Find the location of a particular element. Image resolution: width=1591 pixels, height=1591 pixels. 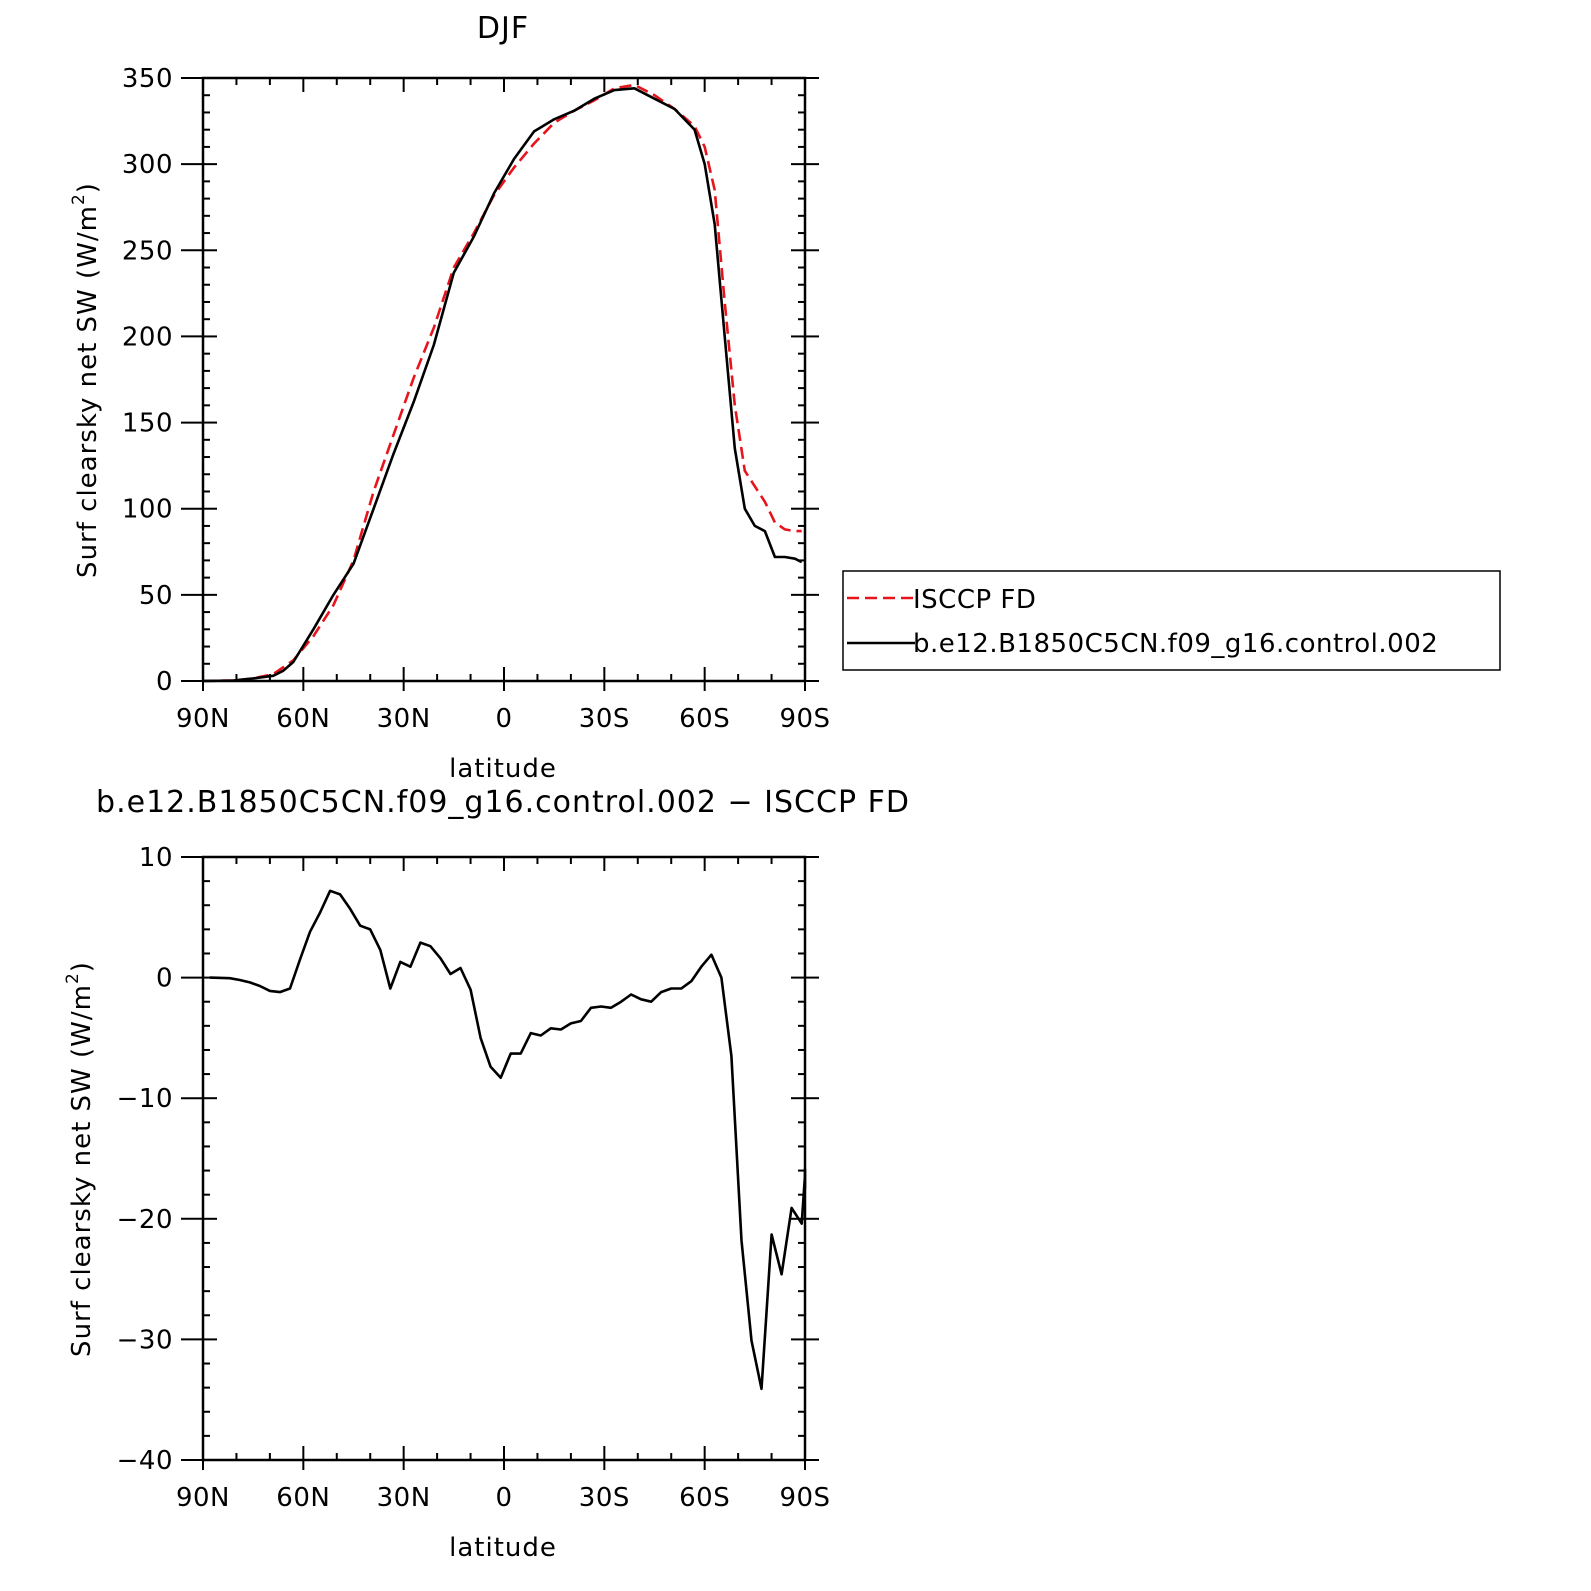

bottom-y-axis-label-close: ) is located at coordinates (82, 966).